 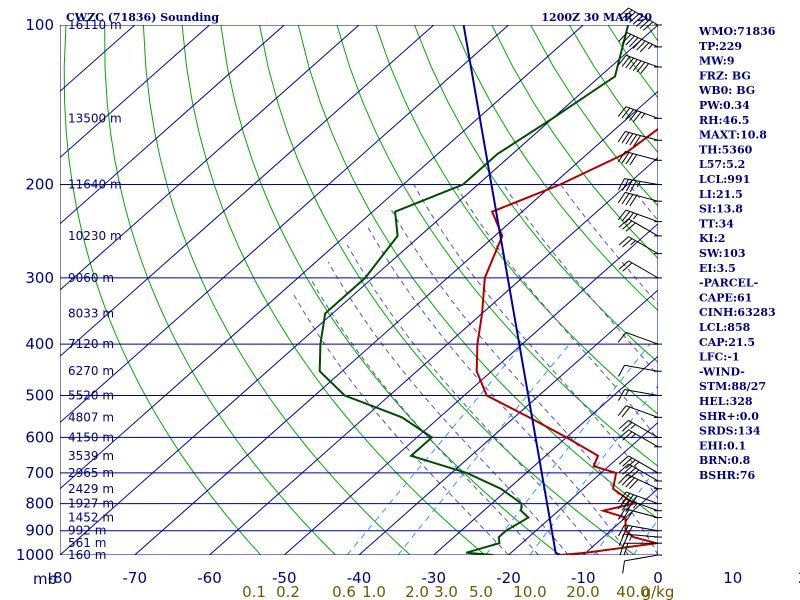 I want to click on index-line: -PARCEL-, so click(x=728, y=283).